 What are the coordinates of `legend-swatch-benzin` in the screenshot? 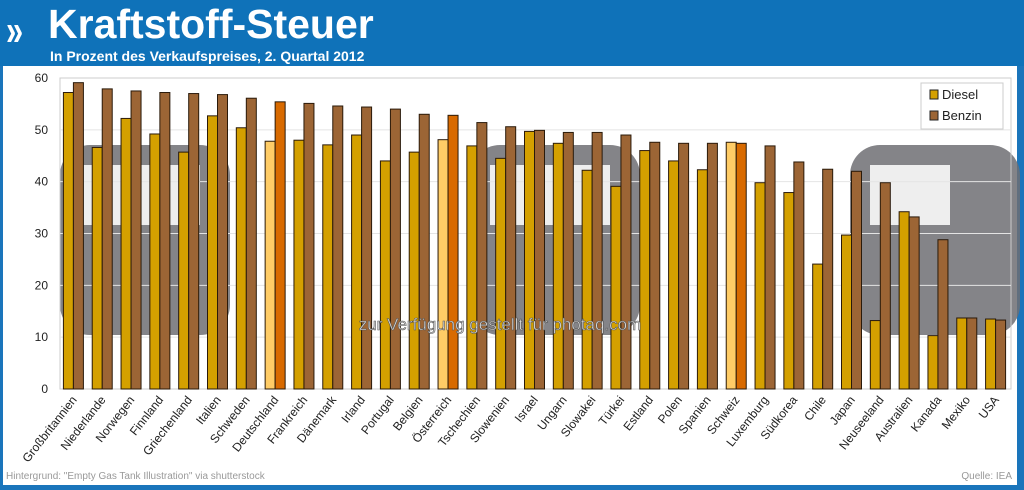 It's located at (934, 115).